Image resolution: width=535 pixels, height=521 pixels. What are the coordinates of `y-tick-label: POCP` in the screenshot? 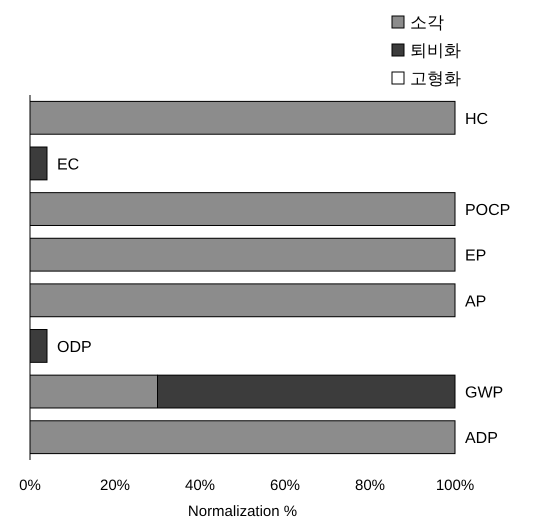 It's located at (487, 211).